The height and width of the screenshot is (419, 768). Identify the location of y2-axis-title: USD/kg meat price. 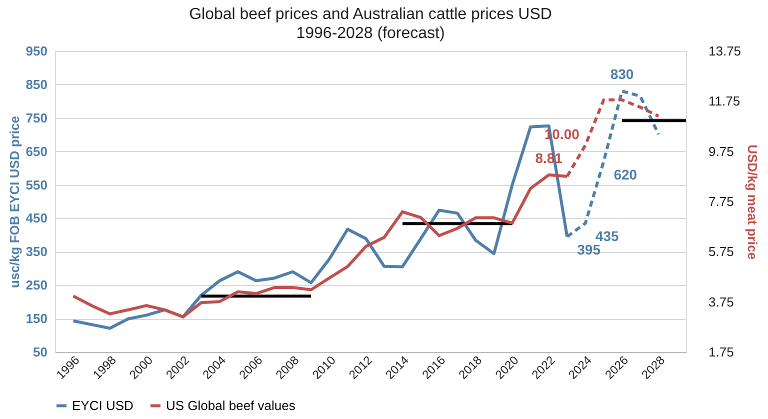
(752, 202).